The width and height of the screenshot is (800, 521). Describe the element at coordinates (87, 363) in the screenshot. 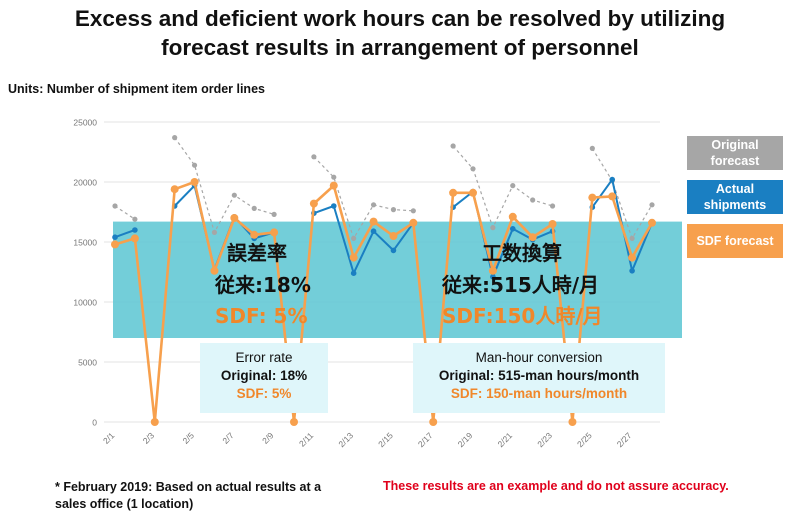

I see `y-tick-label: 5000` at that location.